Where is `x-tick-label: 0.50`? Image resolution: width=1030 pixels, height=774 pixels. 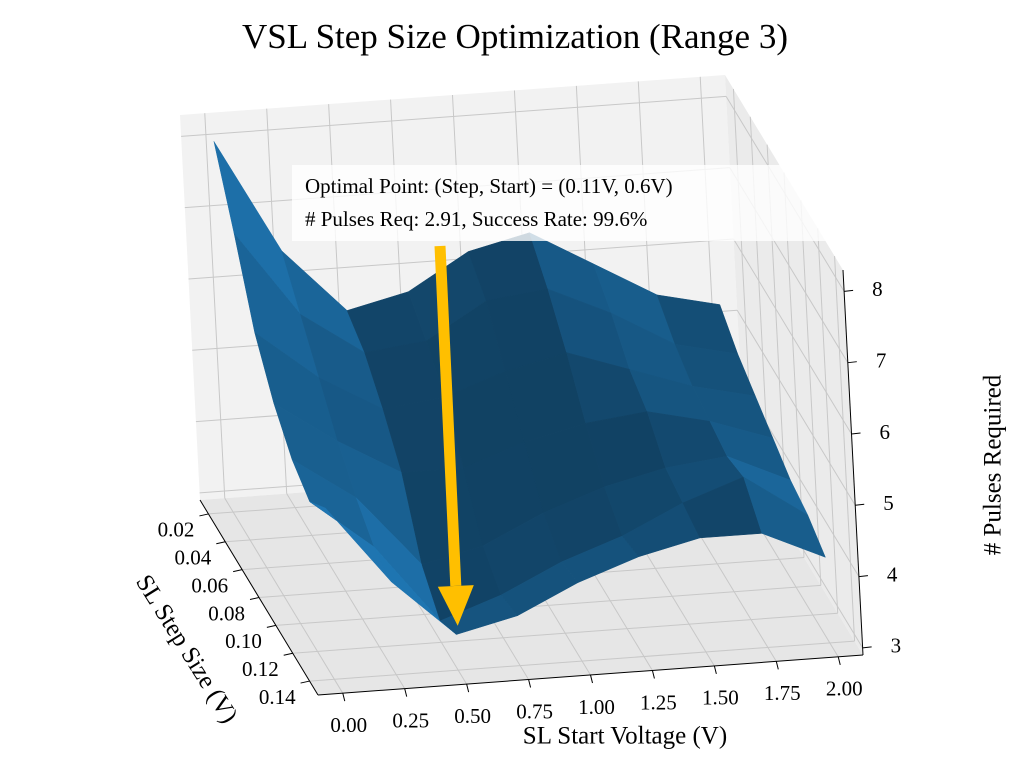
x-tick-label: 0.50 is located at coordinates (472, 716).